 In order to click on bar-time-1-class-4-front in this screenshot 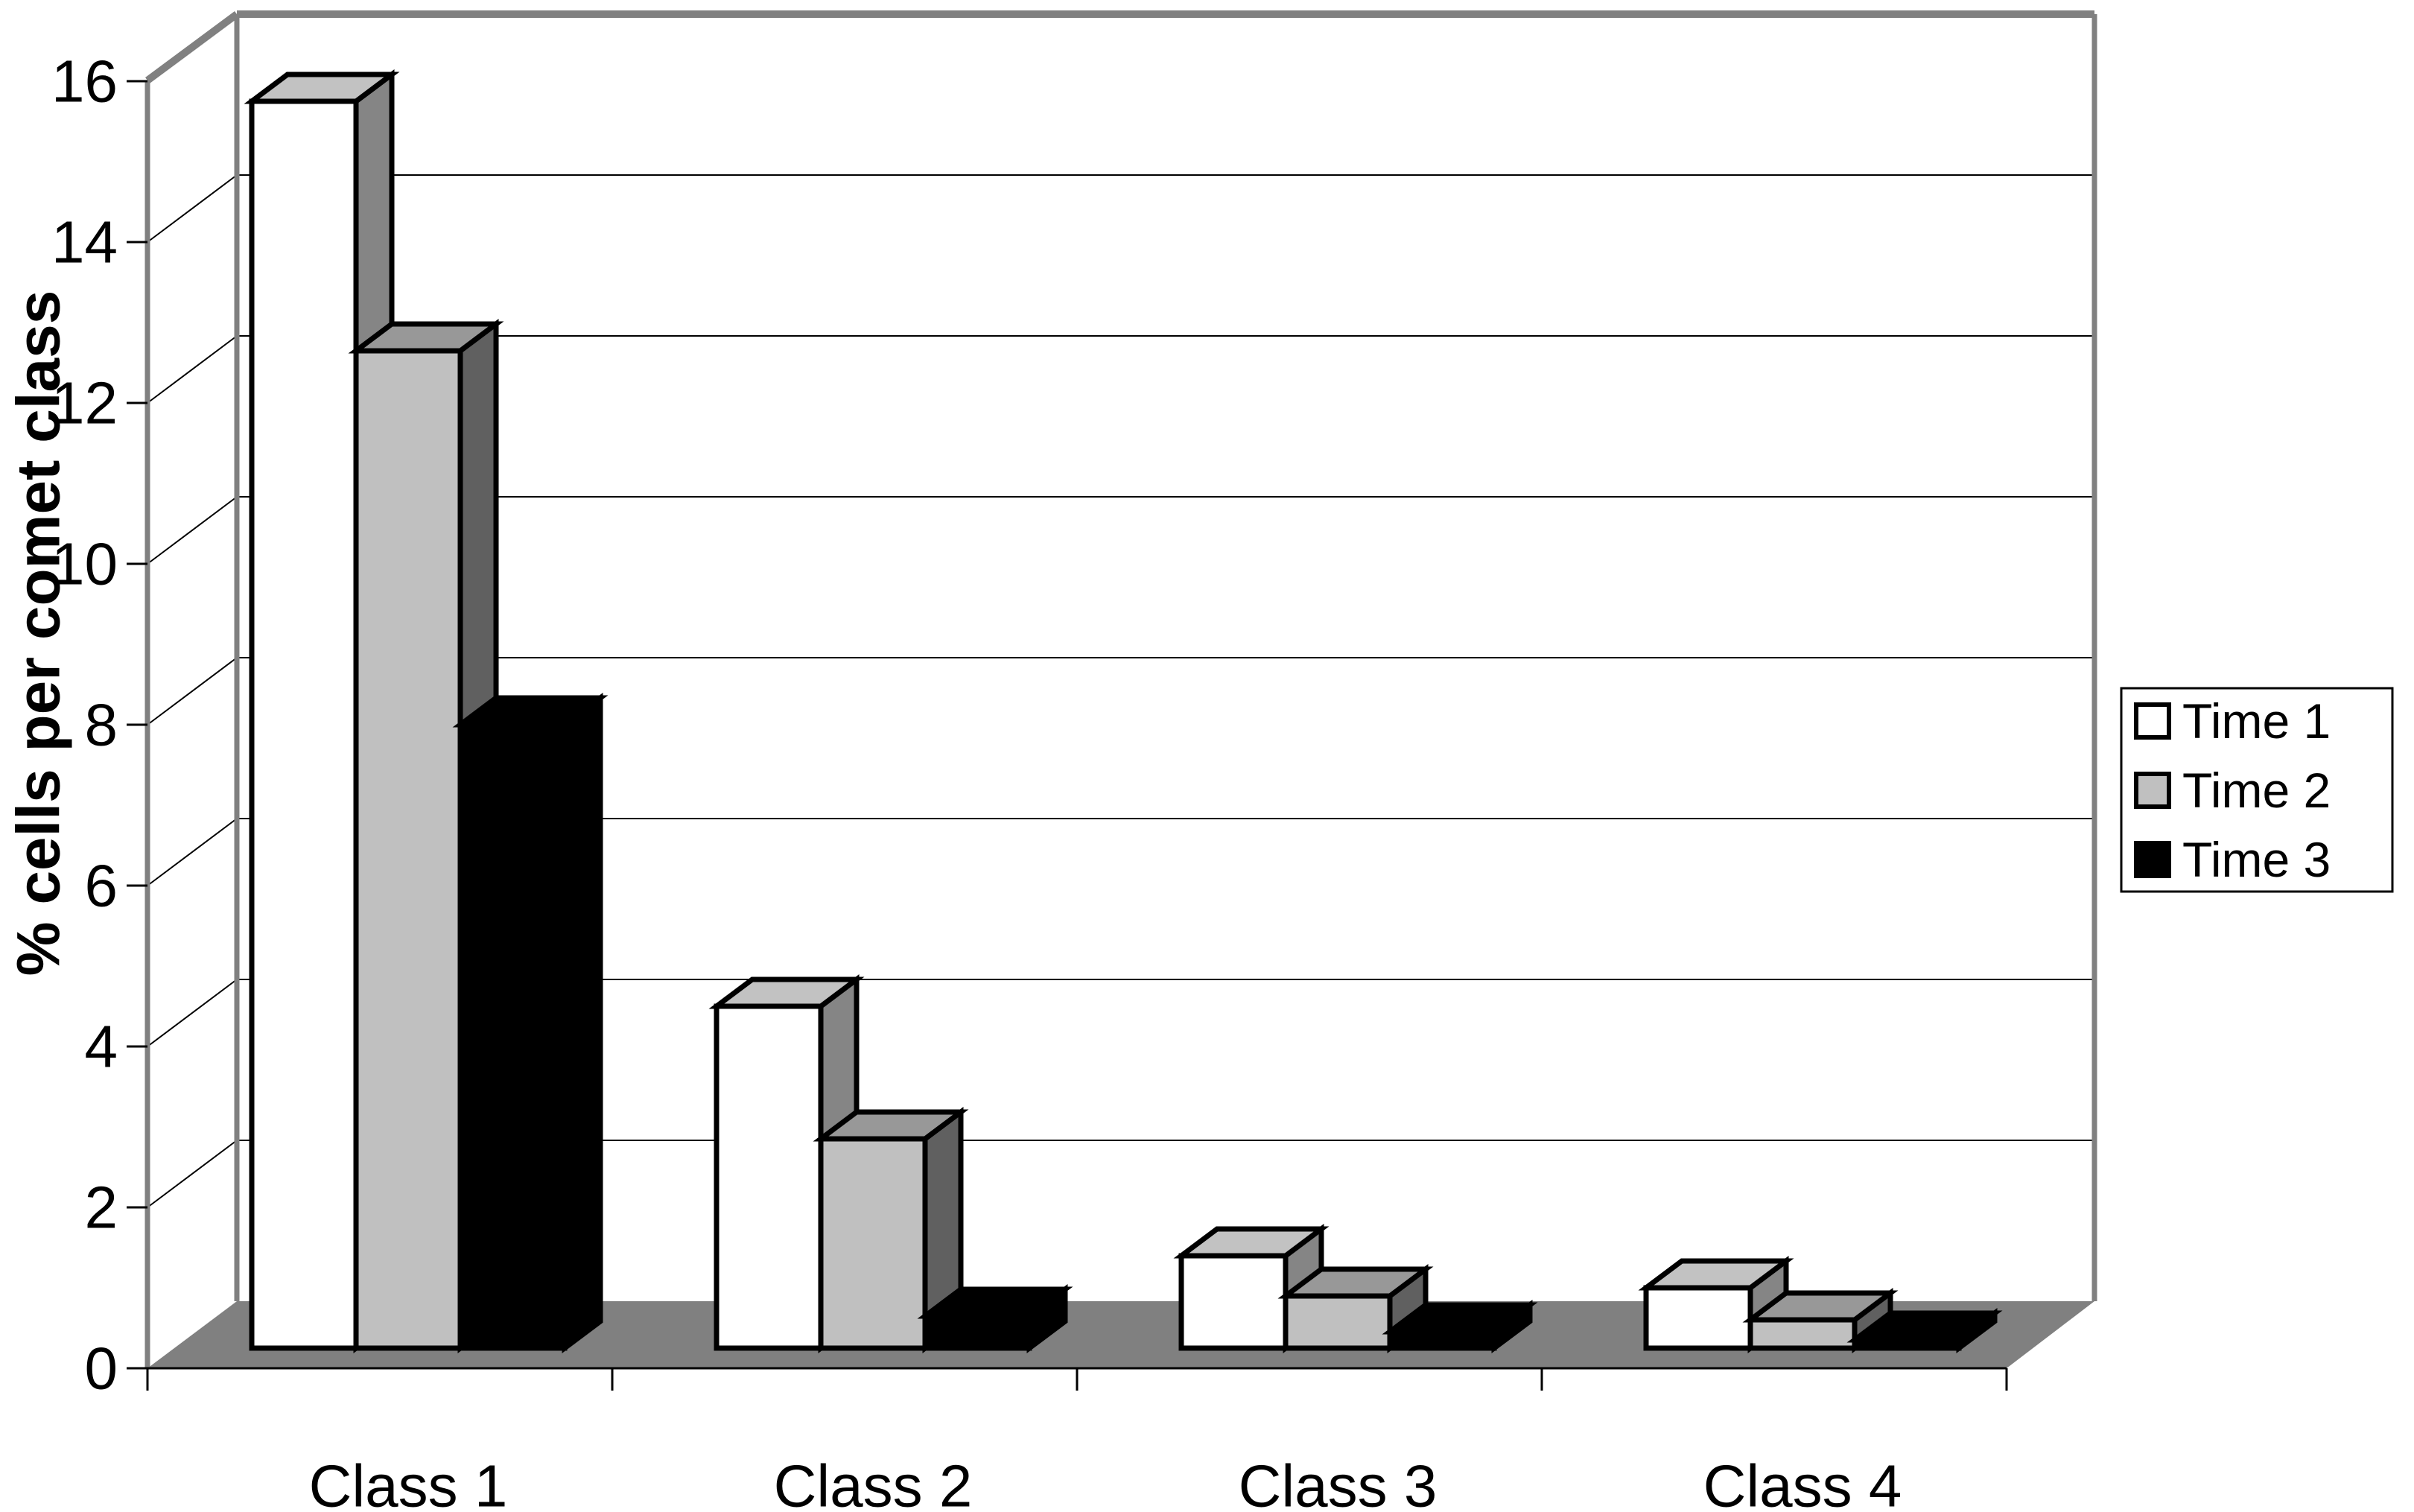, I will do `click(1698, 1318)`.